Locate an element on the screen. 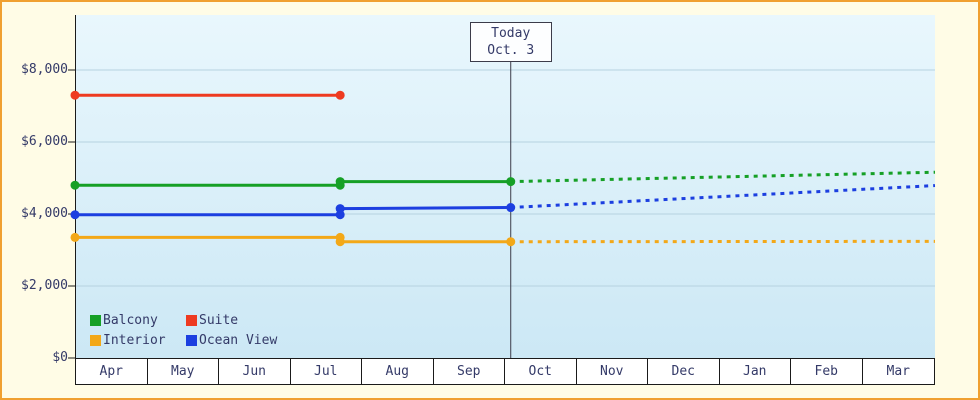 This screenshot has height=400, width=980. month-cell-jan: Jan is located at coordinates (755, 371).